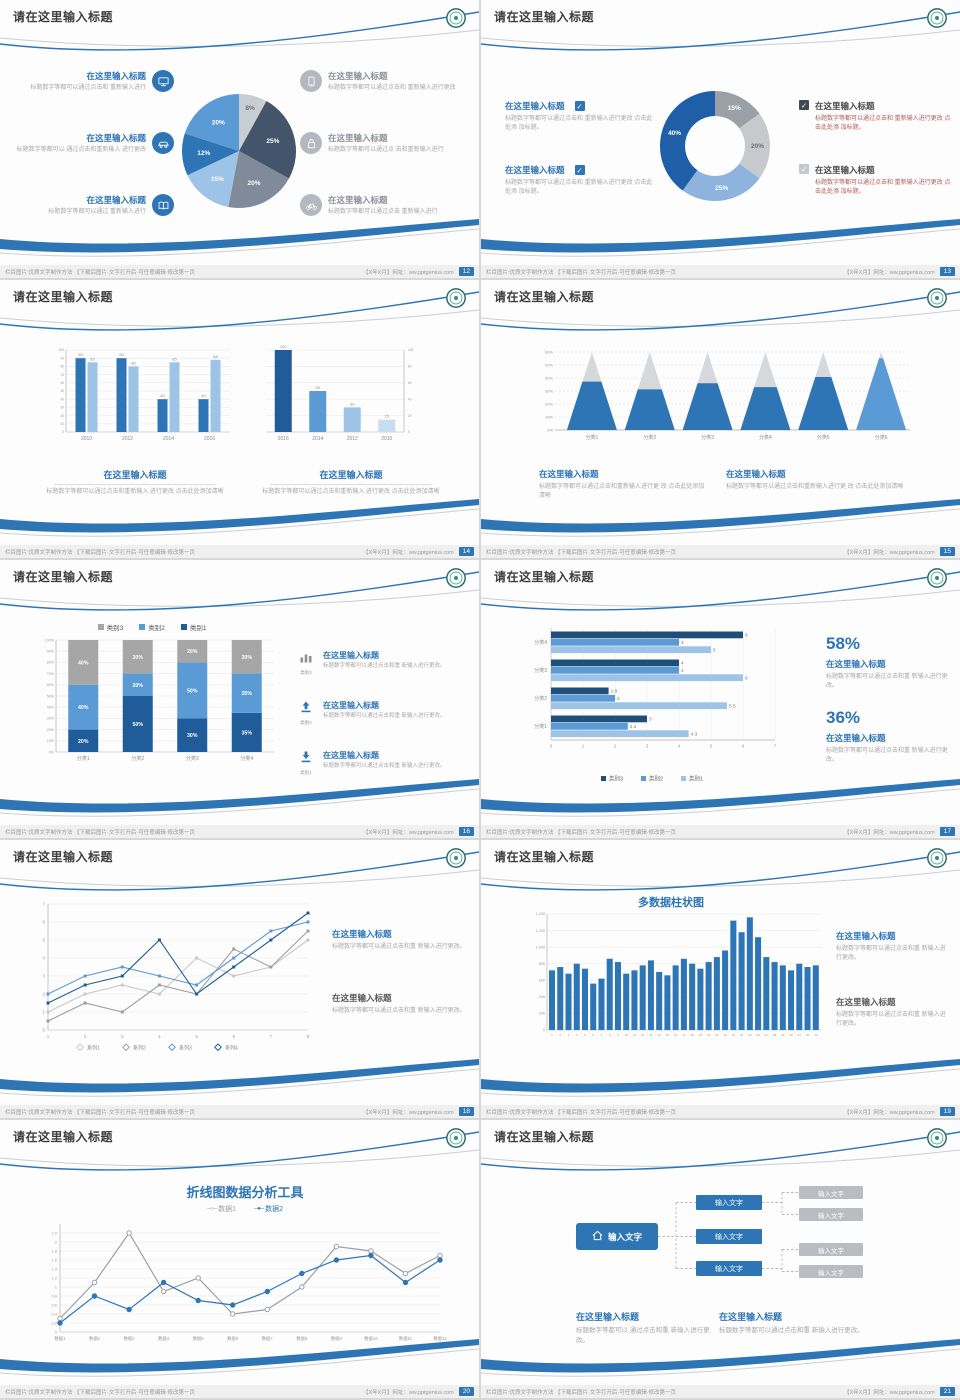  Describe the element at coordinates (308, 1036) in the screenshot. I see `chart-text: 8` at that location.